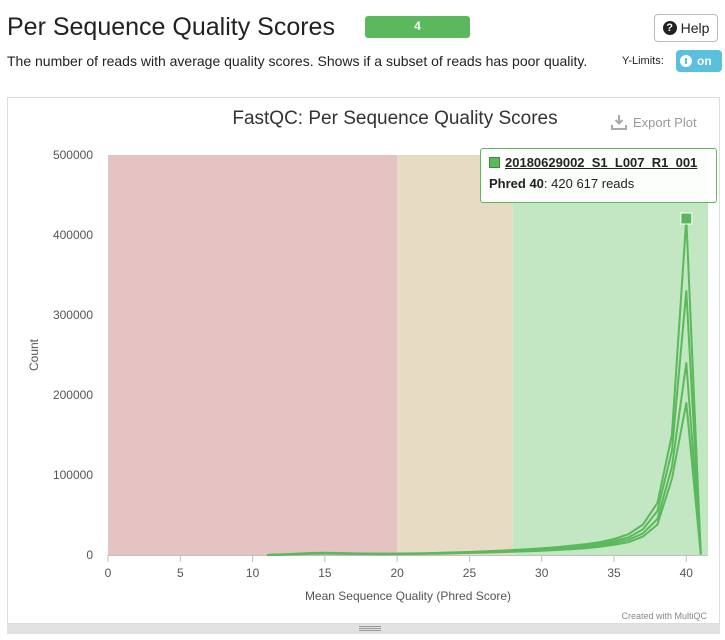 Image resolution: width=725 pixels, height=640 pixels. Describe the element at coordinates (34, 354) in the screenshot. I see `y-axis-label: Count` at that location.